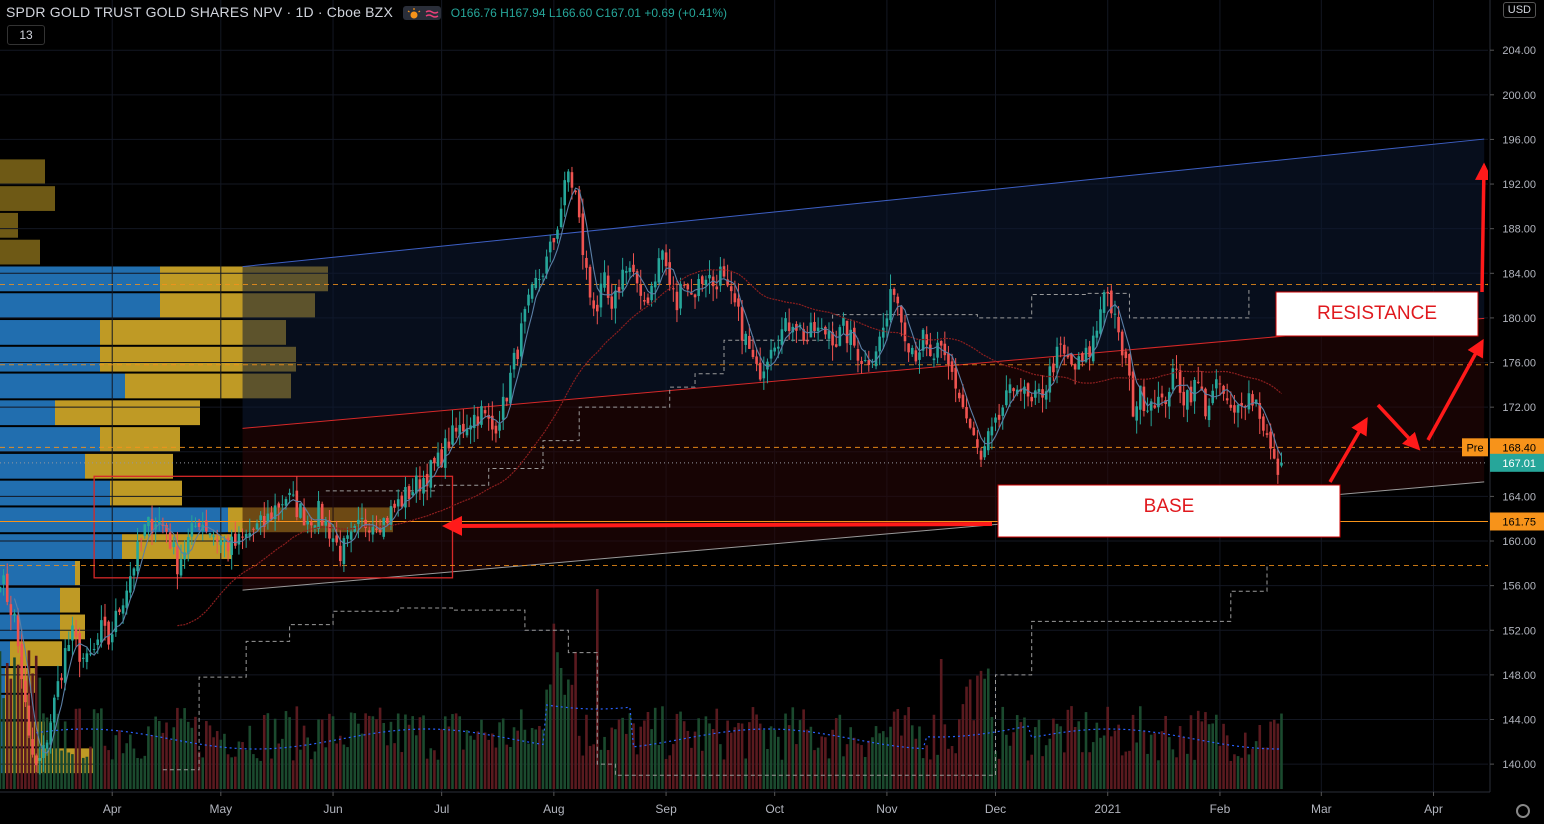 This screenshot has height=824, width=1544. What do you see at coordinates (1519, 587) in the screenshot?
I see `price-tick-label: 156.00` at bounding box center [1519, 587].